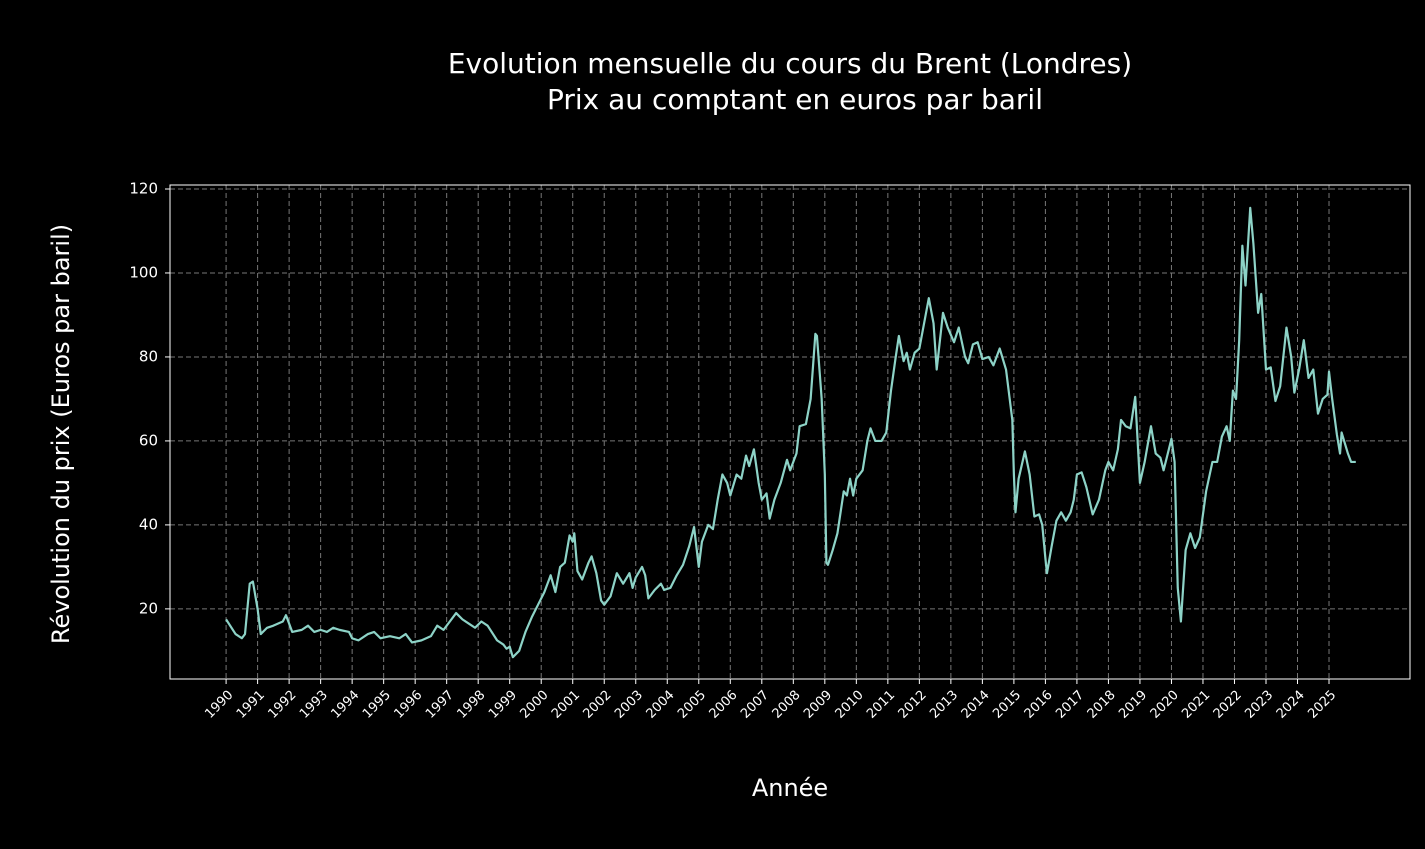 The width and height of the screenshot is (1425, 849). Describe the element at coordinates (61, 434) in the screenshot. I see `y-axis-label: Révolution du prix (Euros par baril)` at that location.